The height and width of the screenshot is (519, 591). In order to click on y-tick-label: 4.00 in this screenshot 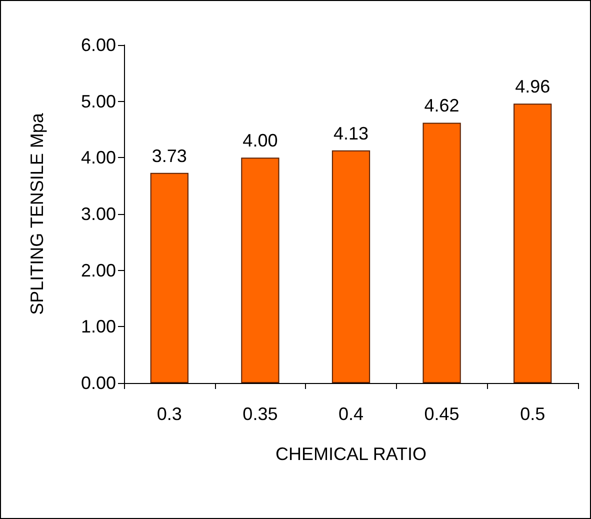, I will do `click(98, 158)`.